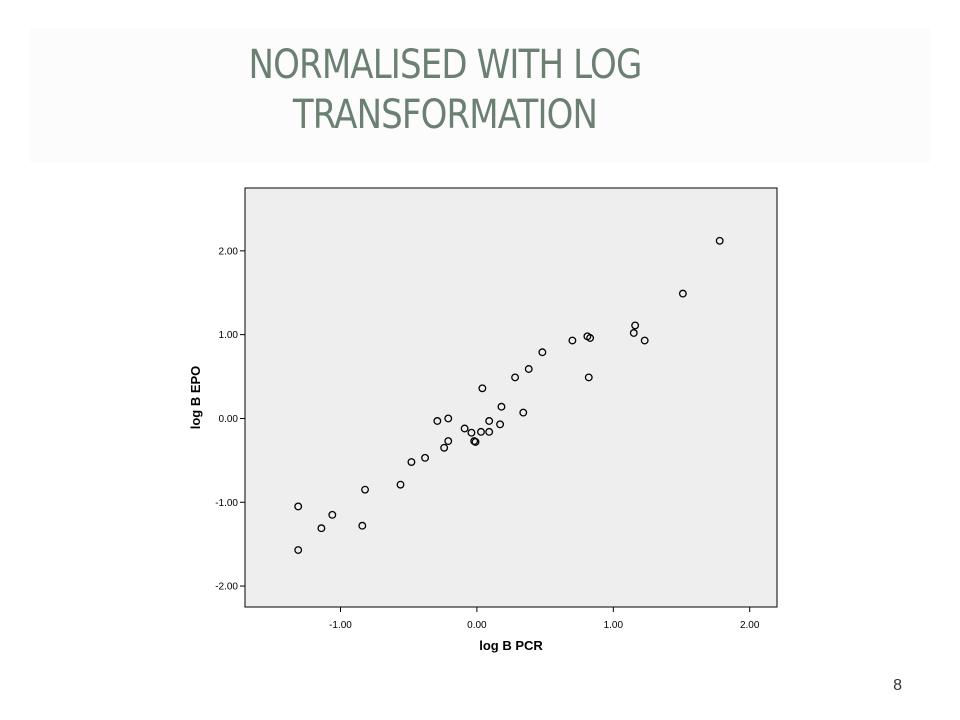  Describe the element at coordinates (511, 645) in the screenshot. I see `x-axis-title: log B PCR` at that location.